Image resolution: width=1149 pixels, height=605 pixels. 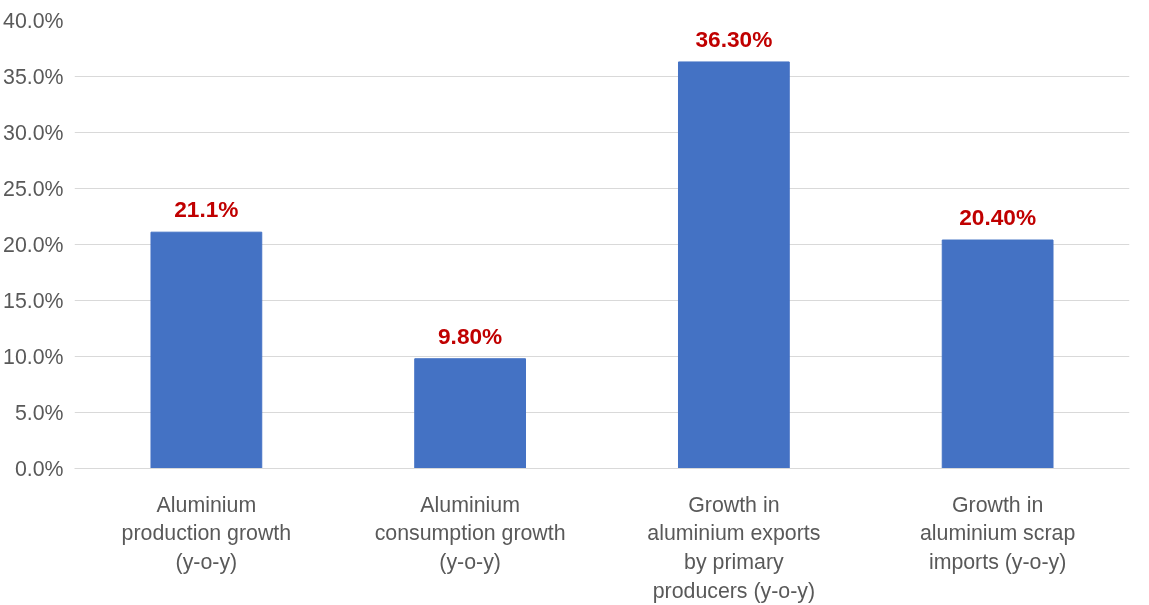 What do you see at coordinates (206, 533) in the screenshot?
I see `x-tick-label: Aluminium production growth (y-o-y)` at bounding box center [206, 533].